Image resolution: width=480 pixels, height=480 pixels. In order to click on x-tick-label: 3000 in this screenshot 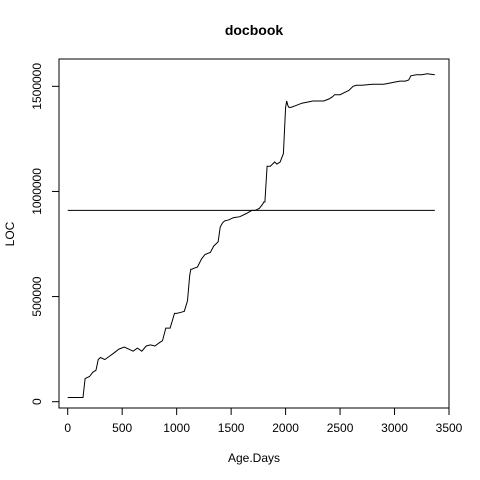, I will do `click(394, 428)`.